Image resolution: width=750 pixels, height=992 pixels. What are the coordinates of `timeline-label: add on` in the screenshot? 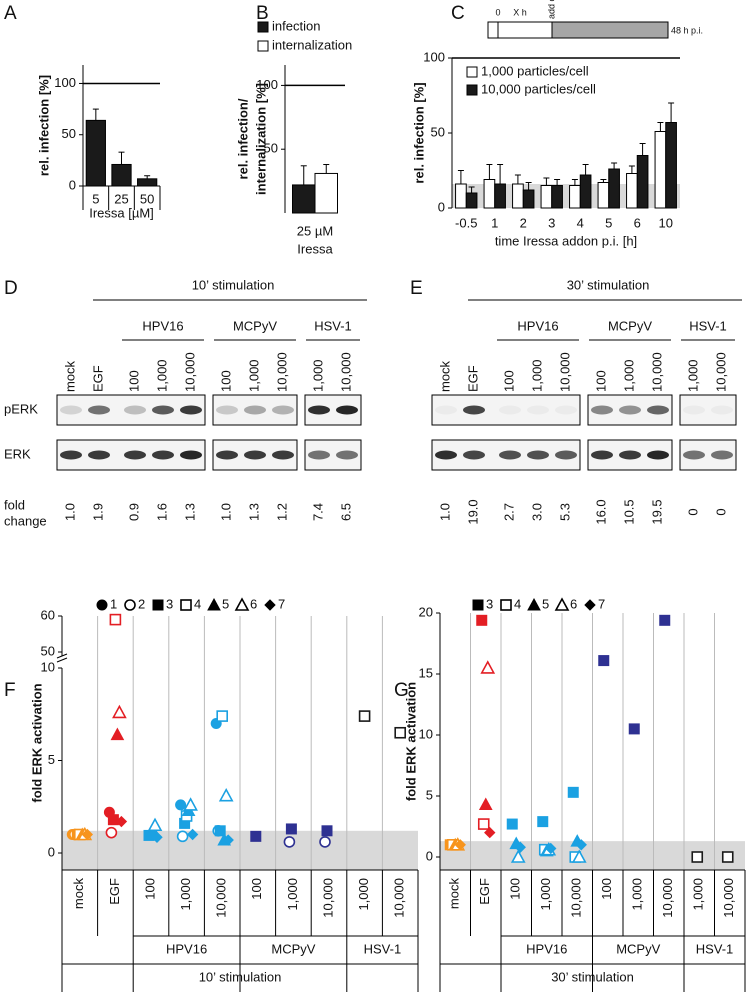 It's located at (551, 9).